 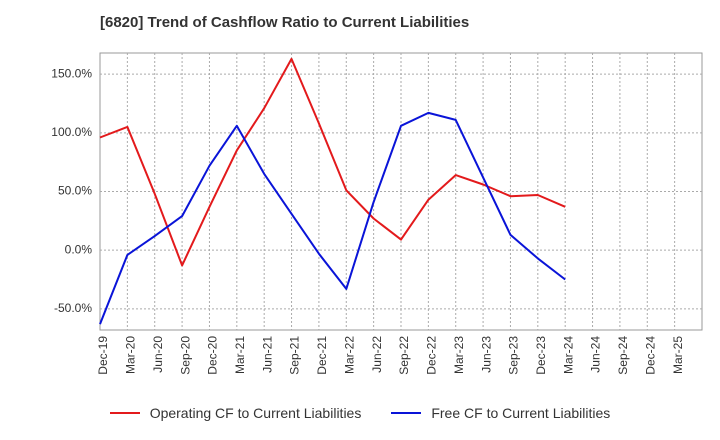 What do you see at coordinates (377, 354) in the screenshot?
I see `x-tick-label: Jun-22` at bounding box center [377, 354].